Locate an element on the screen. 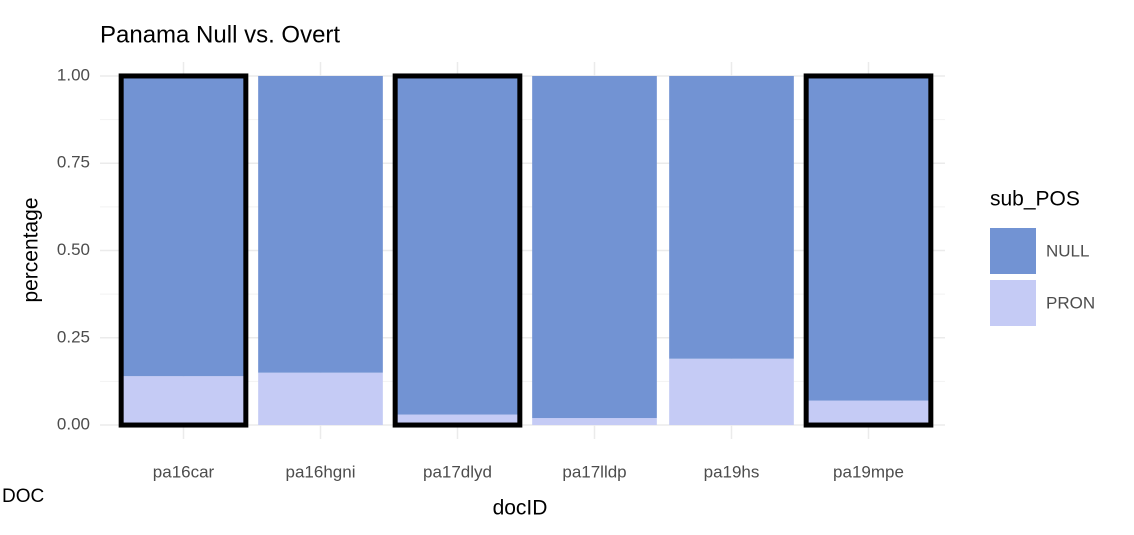 The image size is (1134, 535). legend-label: NULL is located at coordinates (1067, 250).